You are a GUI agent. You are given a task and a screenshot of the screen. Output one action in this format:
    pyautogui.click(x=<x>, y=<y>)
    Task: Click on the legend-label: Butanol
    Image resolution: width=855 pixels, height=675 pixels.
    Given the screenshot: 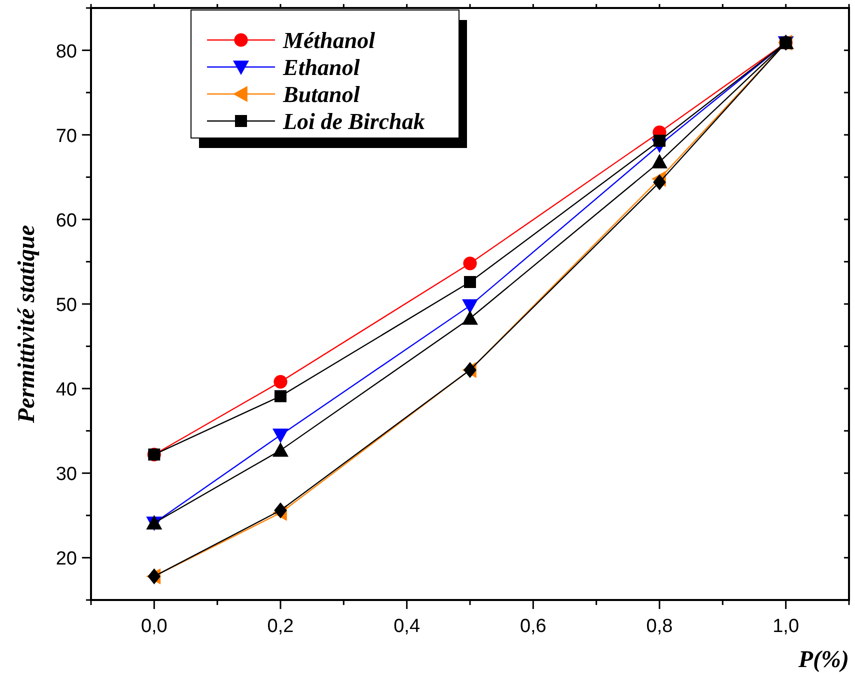 What is the action you would take?
    pyautogui.click(x=321, y=94)
    